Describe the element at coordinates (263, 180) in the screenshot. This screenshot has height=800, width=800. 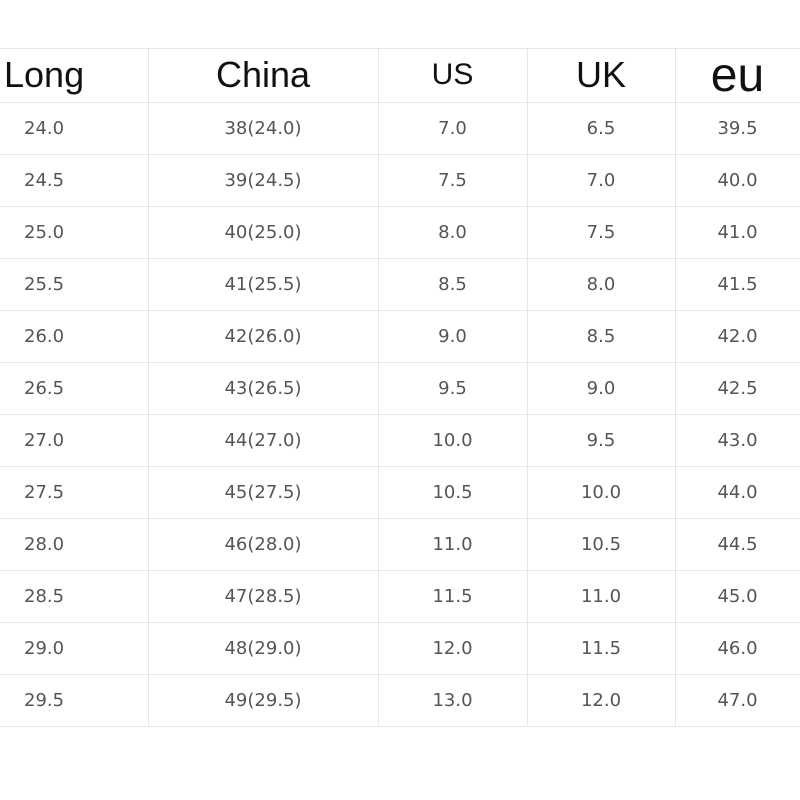
I see `table-cell: 39(24.5)` at that location.